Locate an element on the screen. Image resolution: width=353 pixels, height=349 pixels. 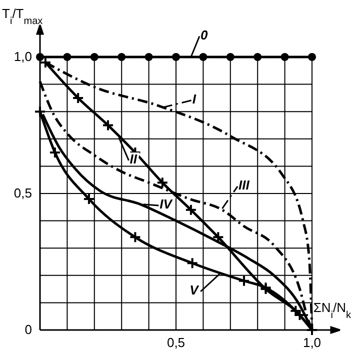
x-axis-title: ΣN$_{i}$/N$_{k}$ is located at coordinates (332, 310).